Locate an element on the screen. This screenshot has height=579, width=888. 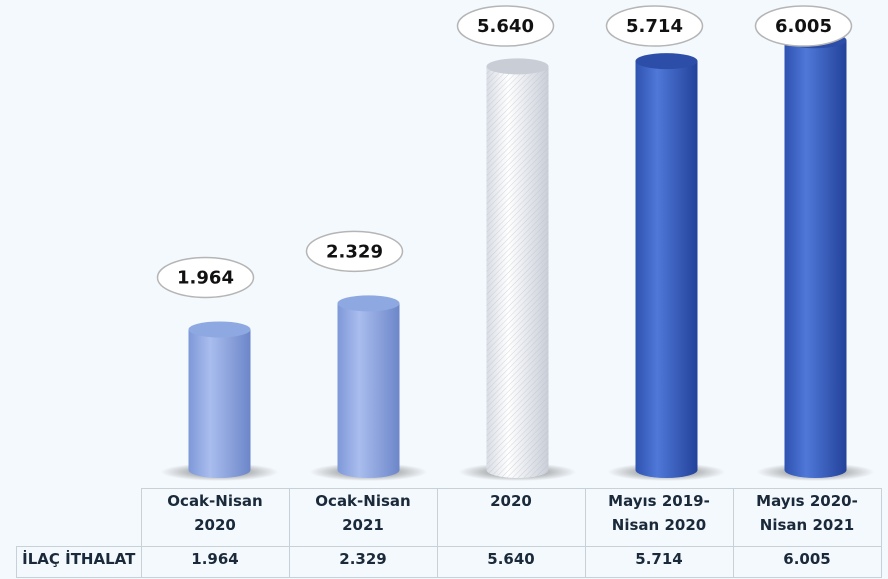
table-value: 2.329 is located at coordinates (363, 562).